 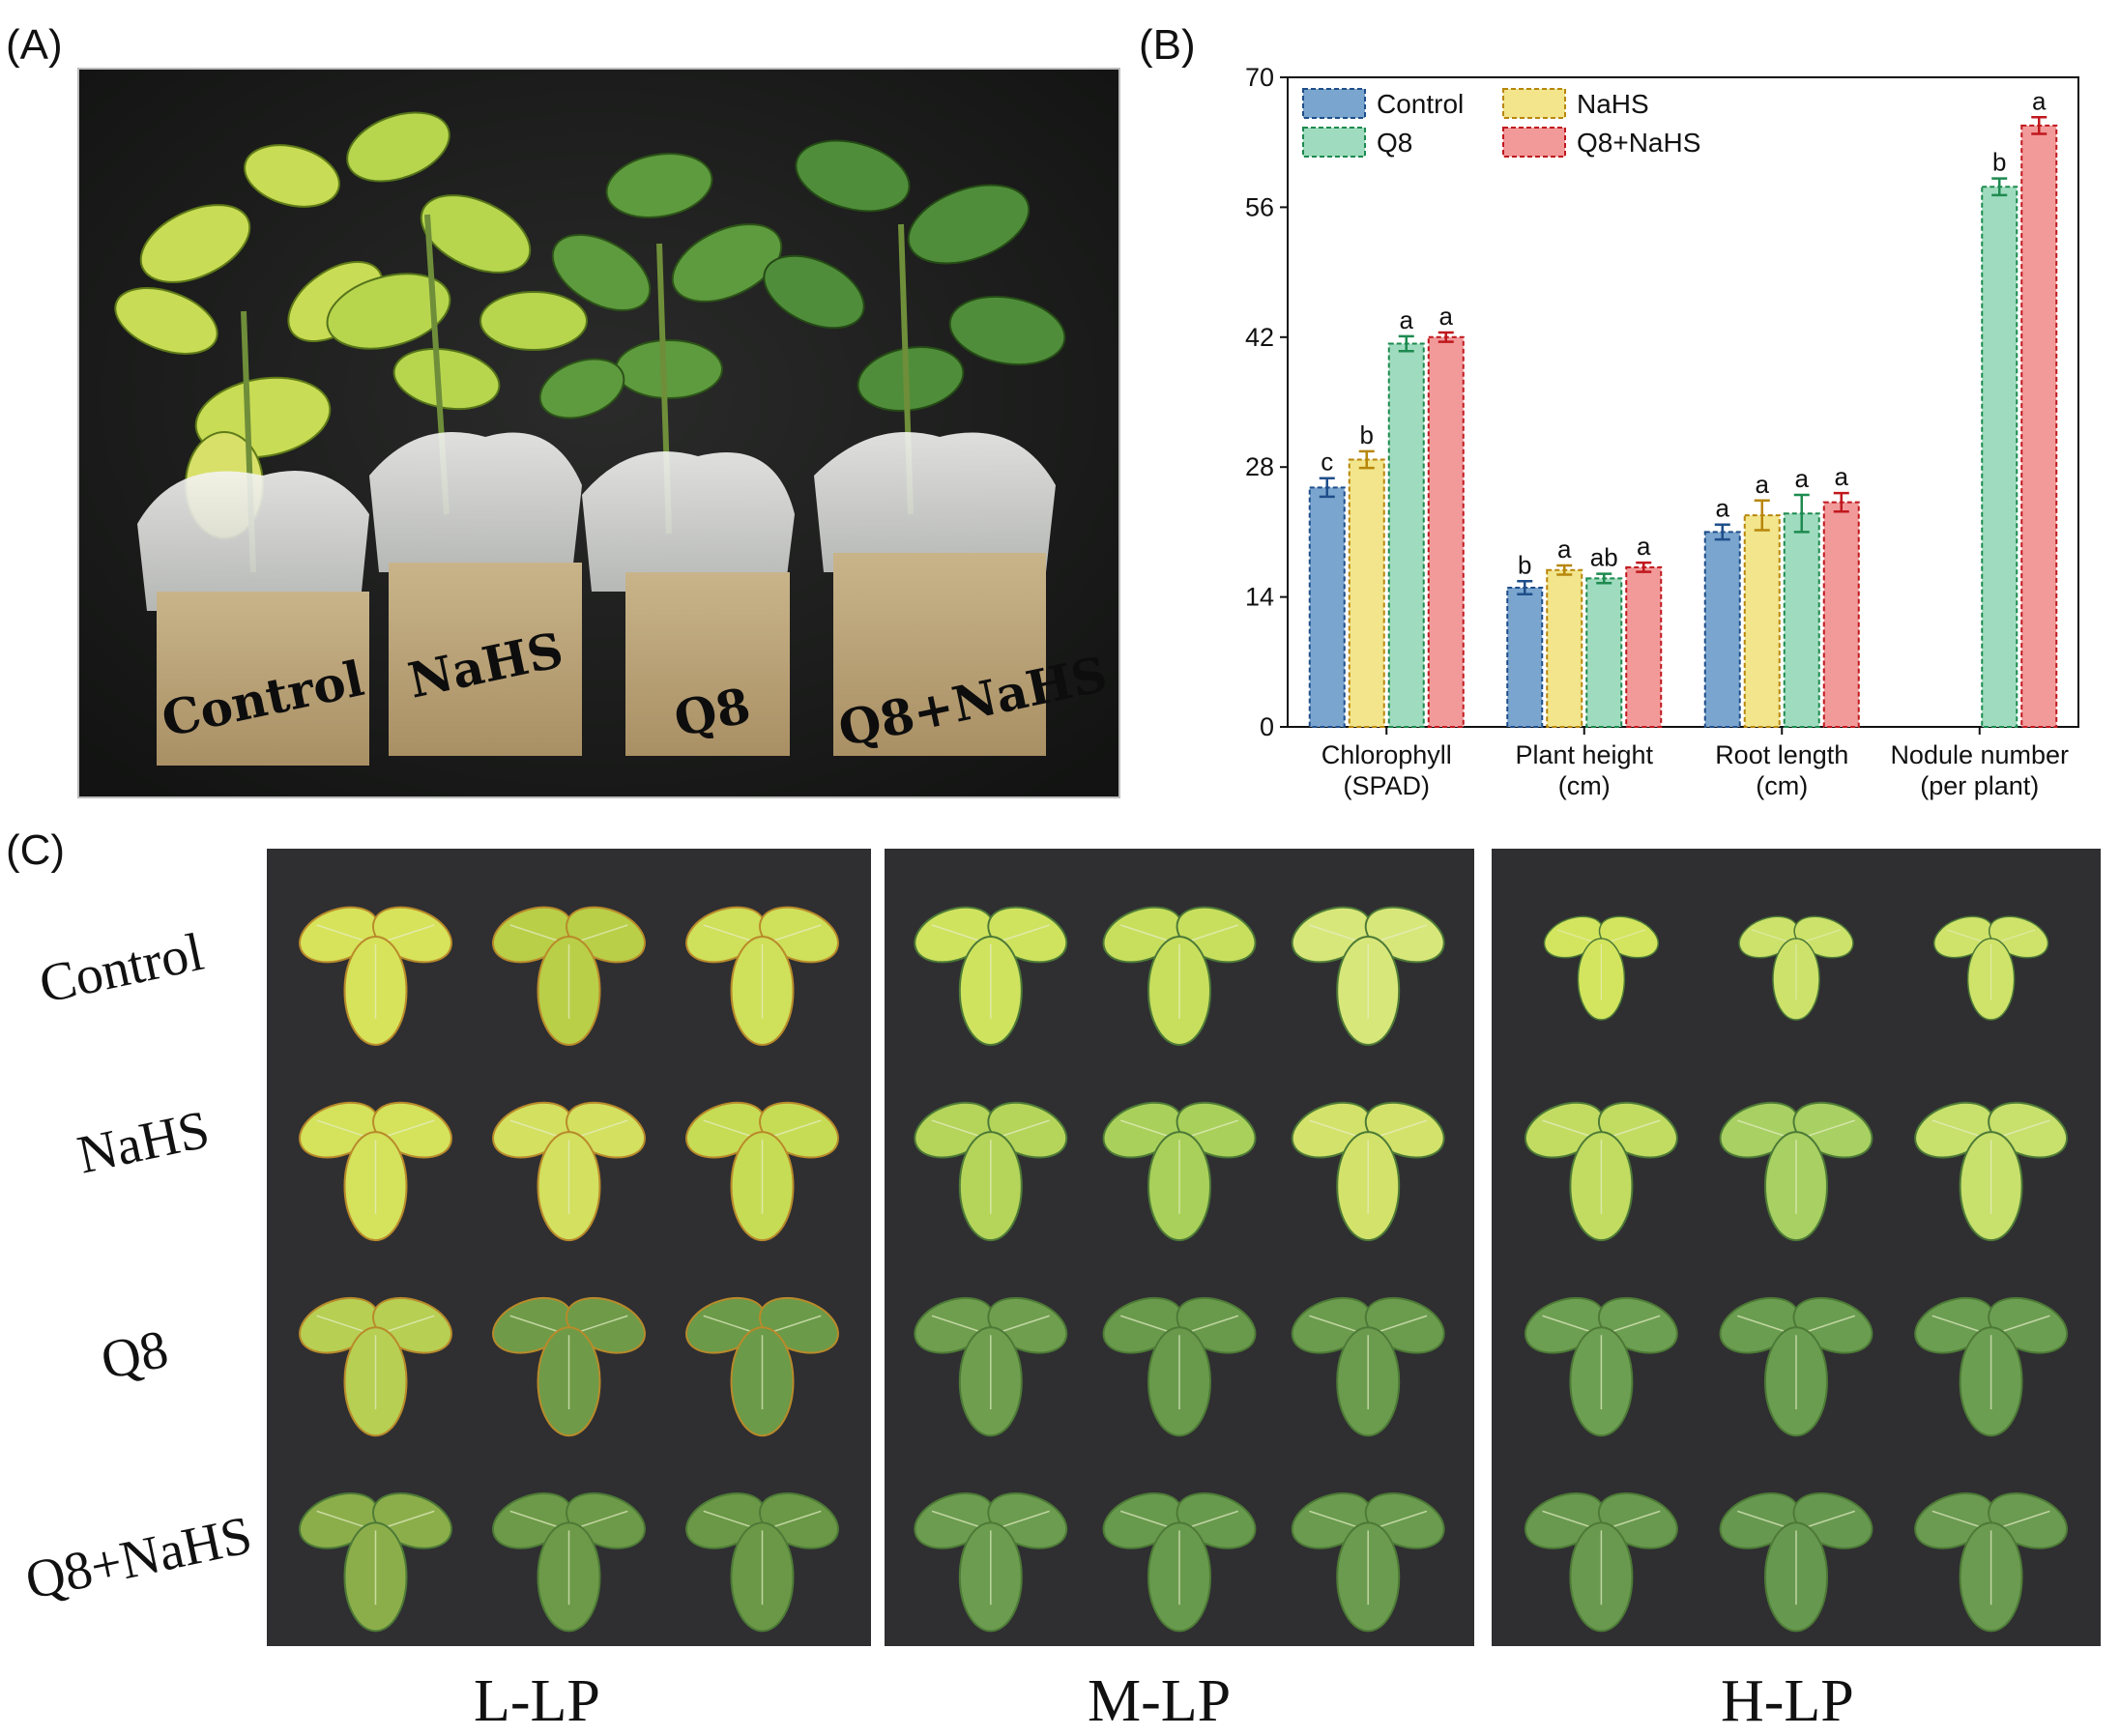 I want to click on plant-bags, so click(x=596, y=599).